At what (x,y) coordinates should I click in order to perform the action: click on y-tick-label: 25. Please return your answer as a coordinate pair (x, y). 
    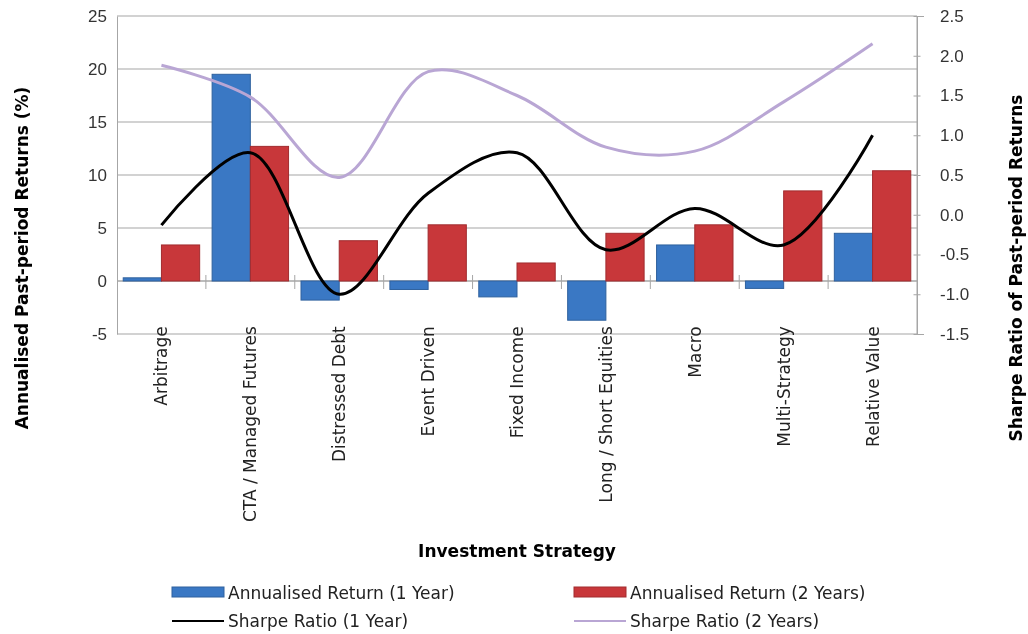
    Looking at the image, I should click on (97, 16).